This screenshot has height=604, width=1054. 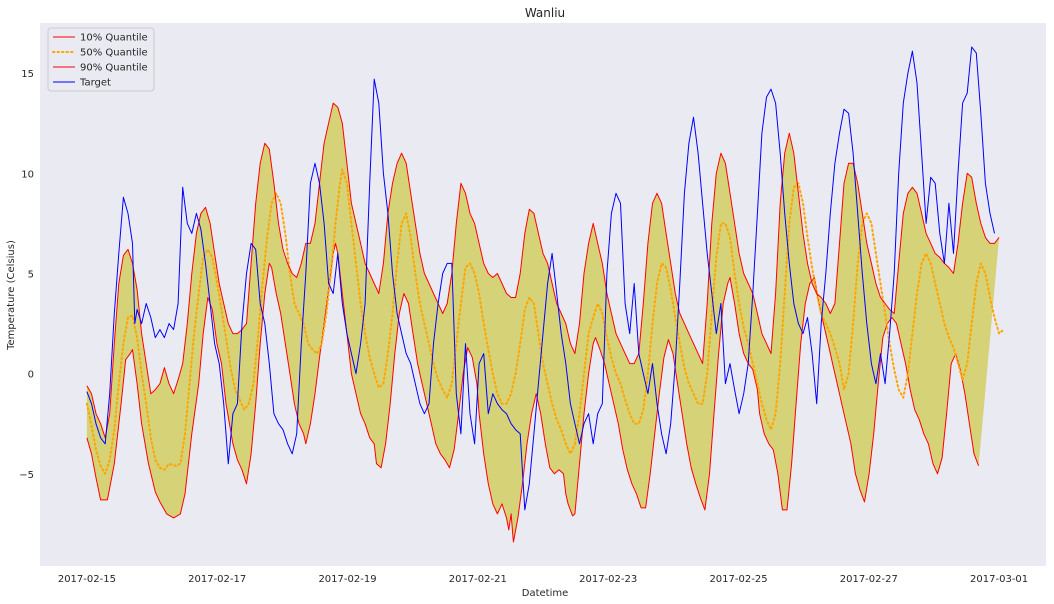 I want to click on y-tick-label: 10, so click(x=27, y=174).